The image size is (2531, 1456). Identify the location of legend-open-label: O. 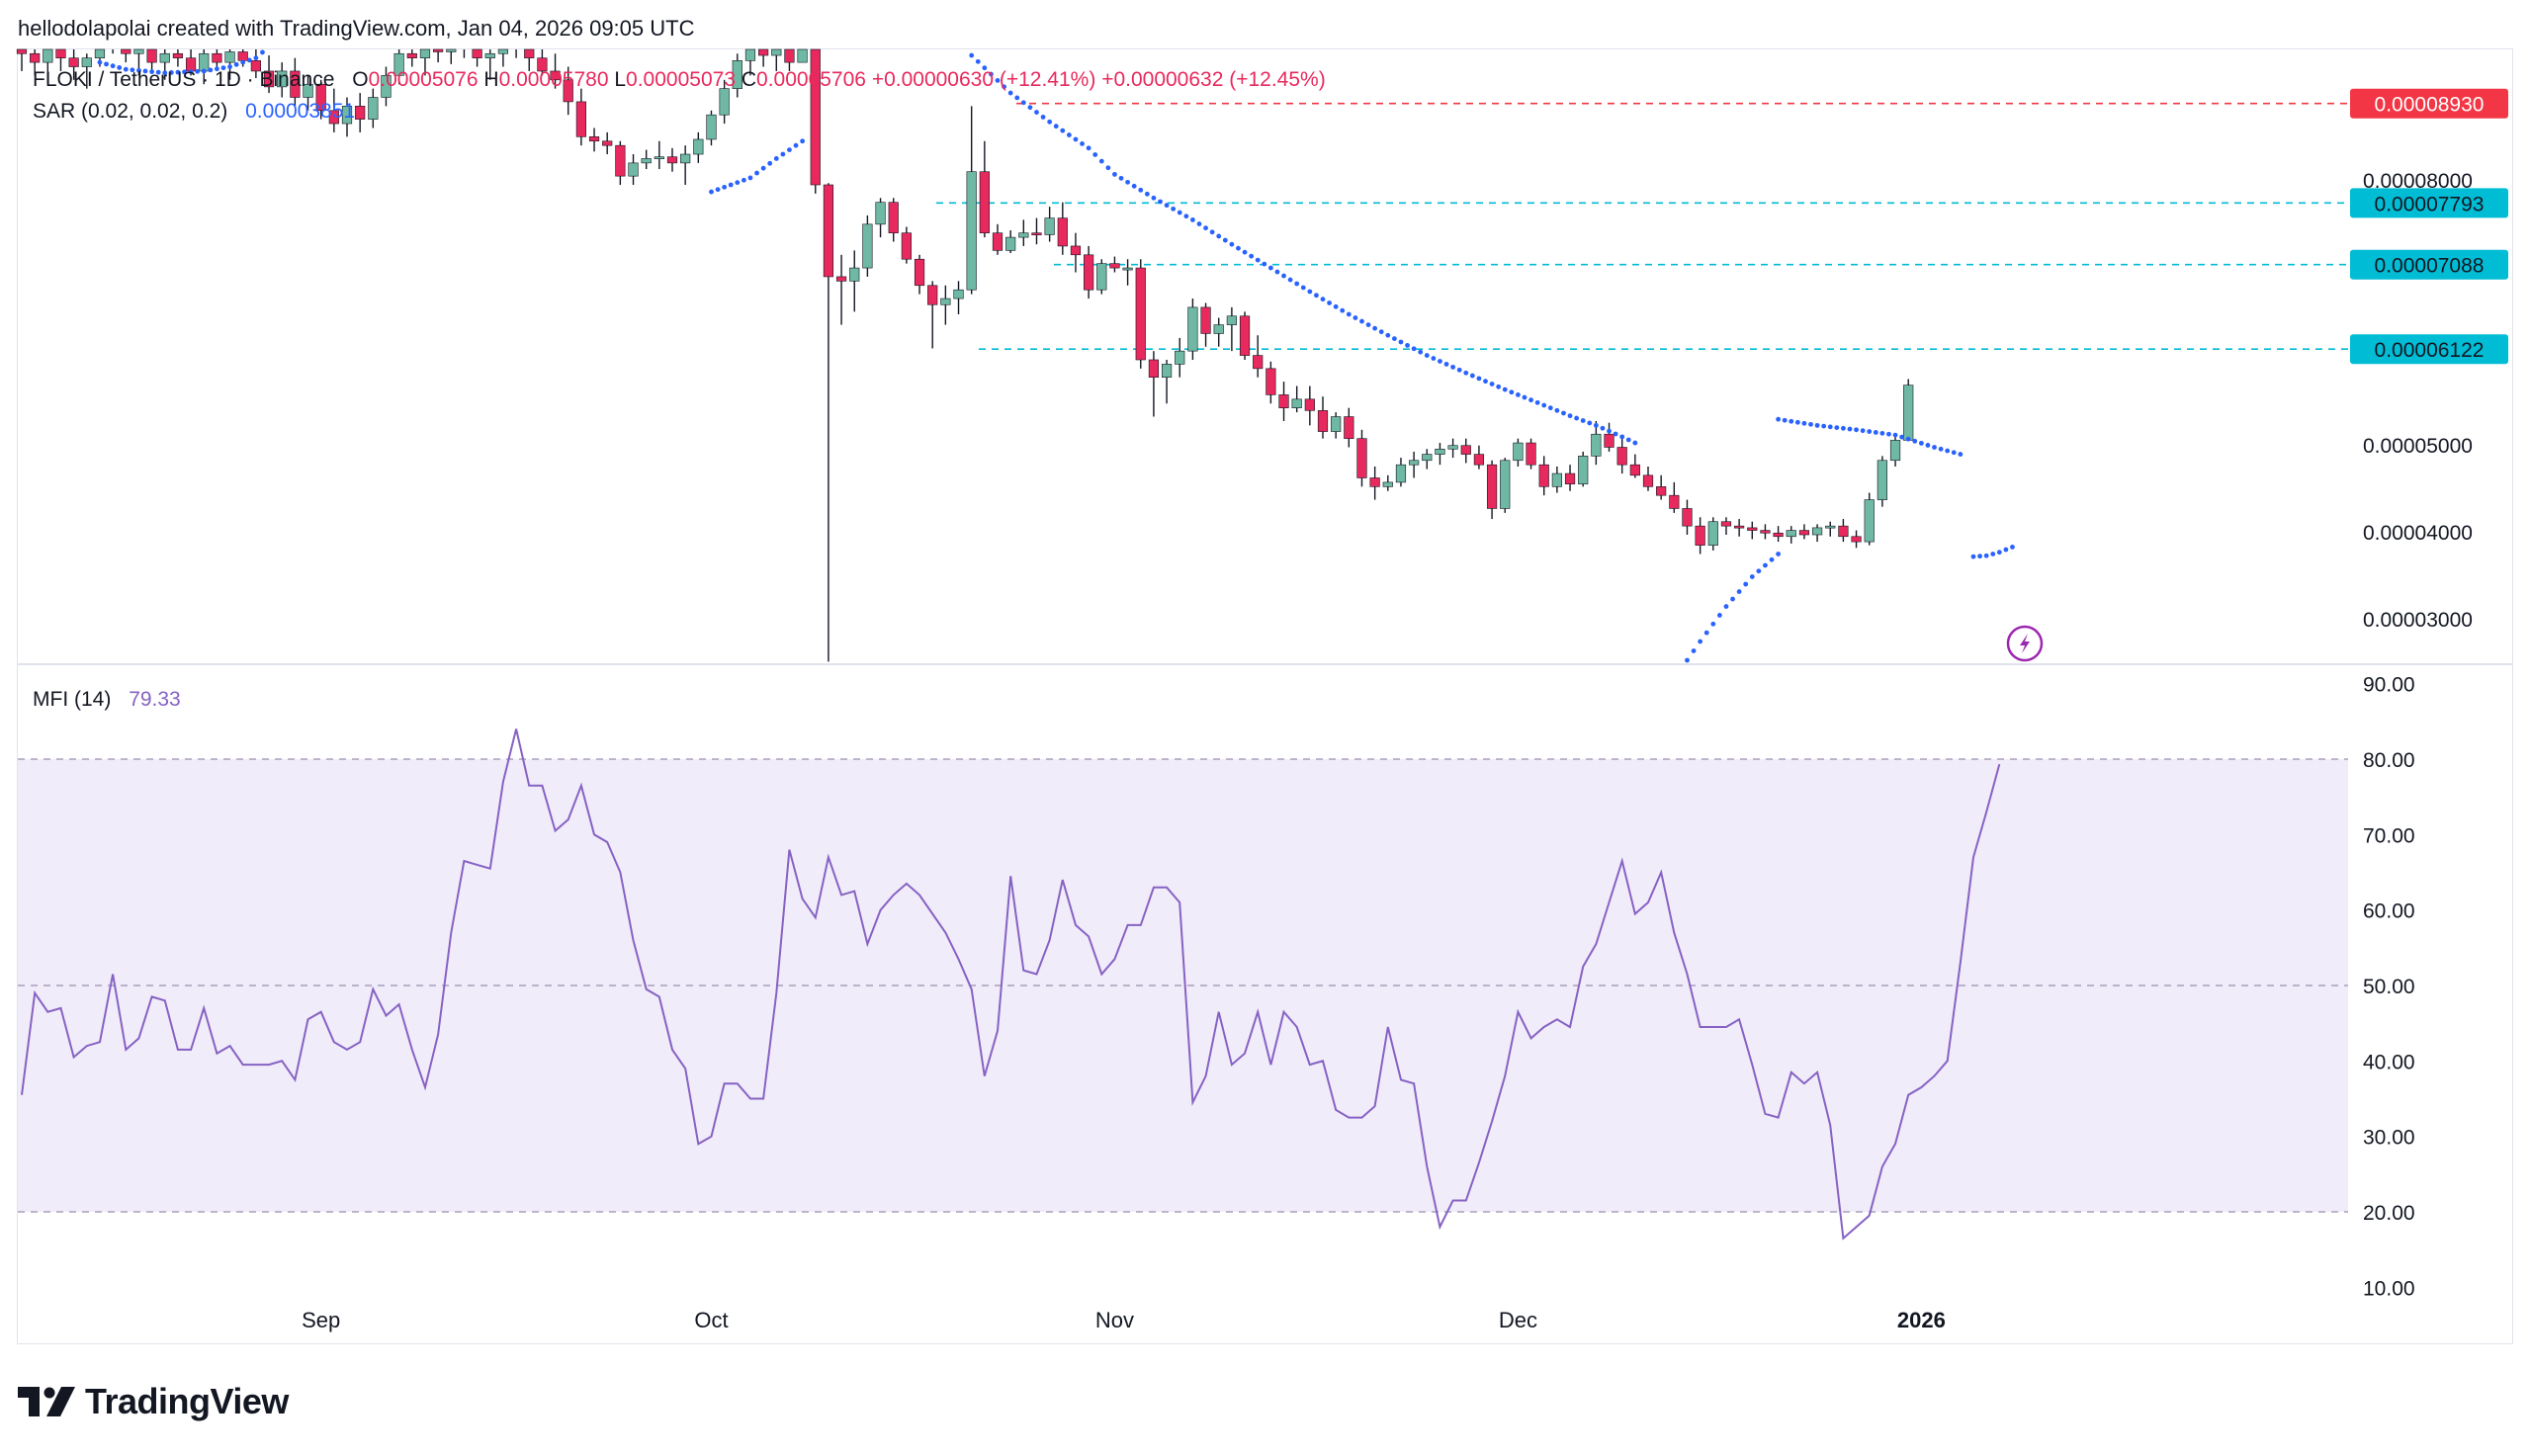
(360, 79).